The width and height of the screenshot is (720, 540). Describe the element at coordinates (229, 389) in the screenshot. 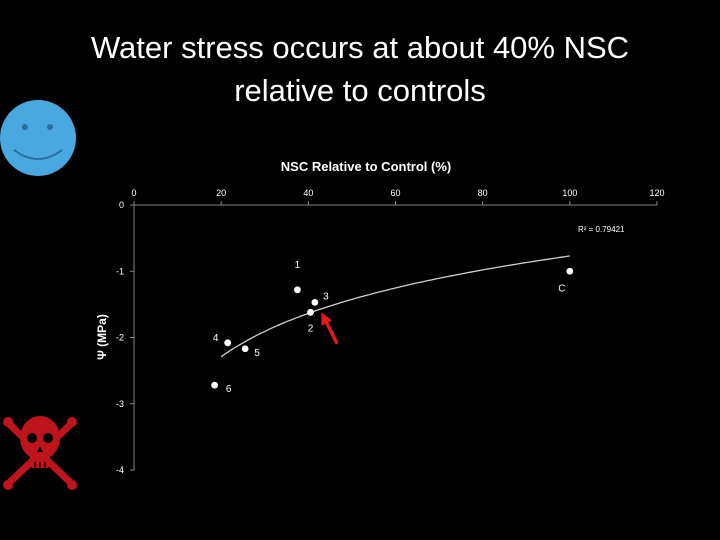

I see `point-label: 6` at that location.